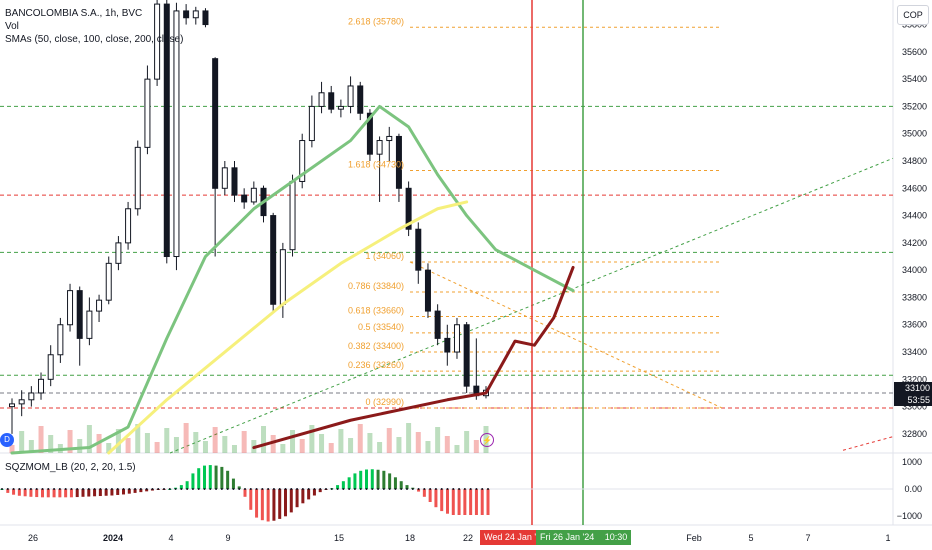 The image size is (932, 550). Describe the element at coordinates (914, 188) in the screenshot. I see `price-tick-label: 34600` at that location.